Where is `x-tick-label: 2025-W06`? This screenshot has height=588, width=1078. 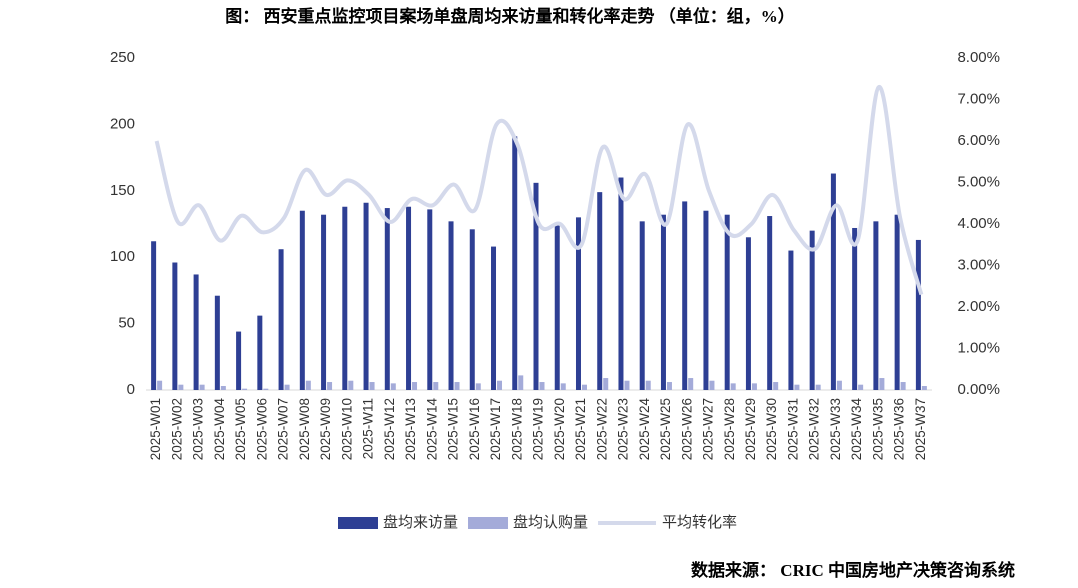 x-tick-label: 2025-W06 is located at coordinates (261, 429).